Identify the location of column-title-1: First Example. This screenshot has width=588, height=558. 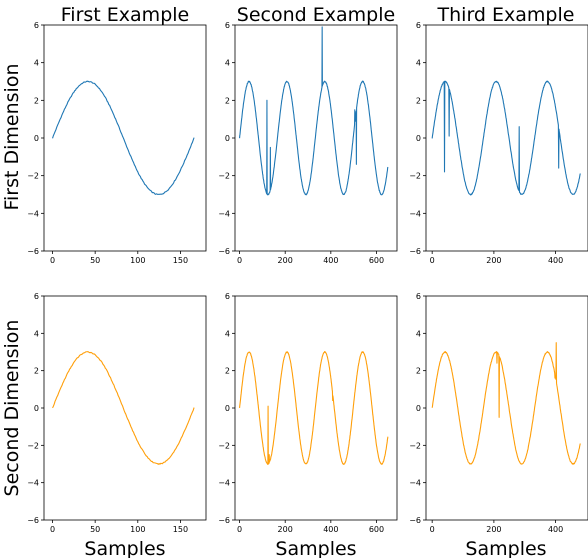
(125, 15).